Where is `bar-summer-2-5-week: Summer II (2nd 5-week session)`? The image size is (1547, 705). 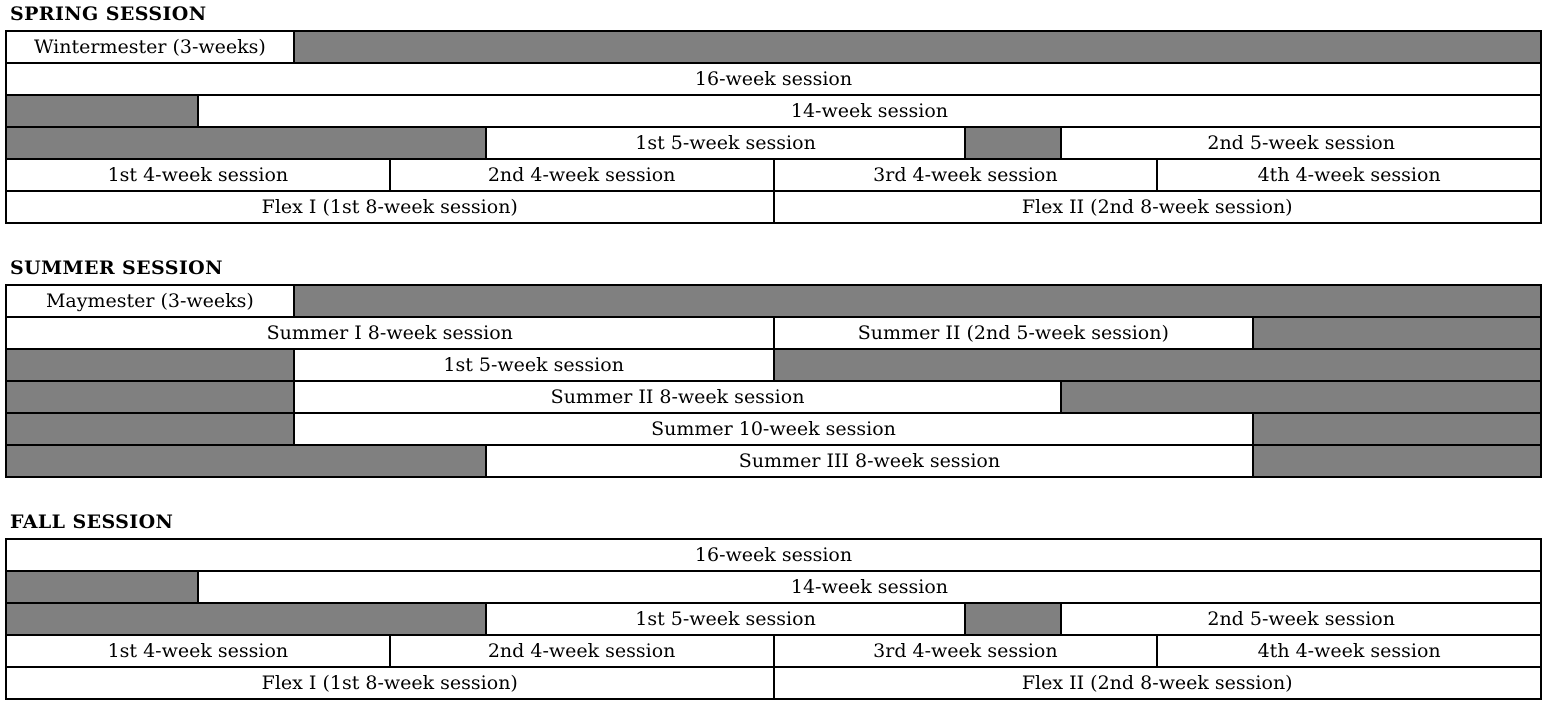 bar-summer-2-5-week: Summer II (2nd 5-week session) is located at coordinates (1014, 334).